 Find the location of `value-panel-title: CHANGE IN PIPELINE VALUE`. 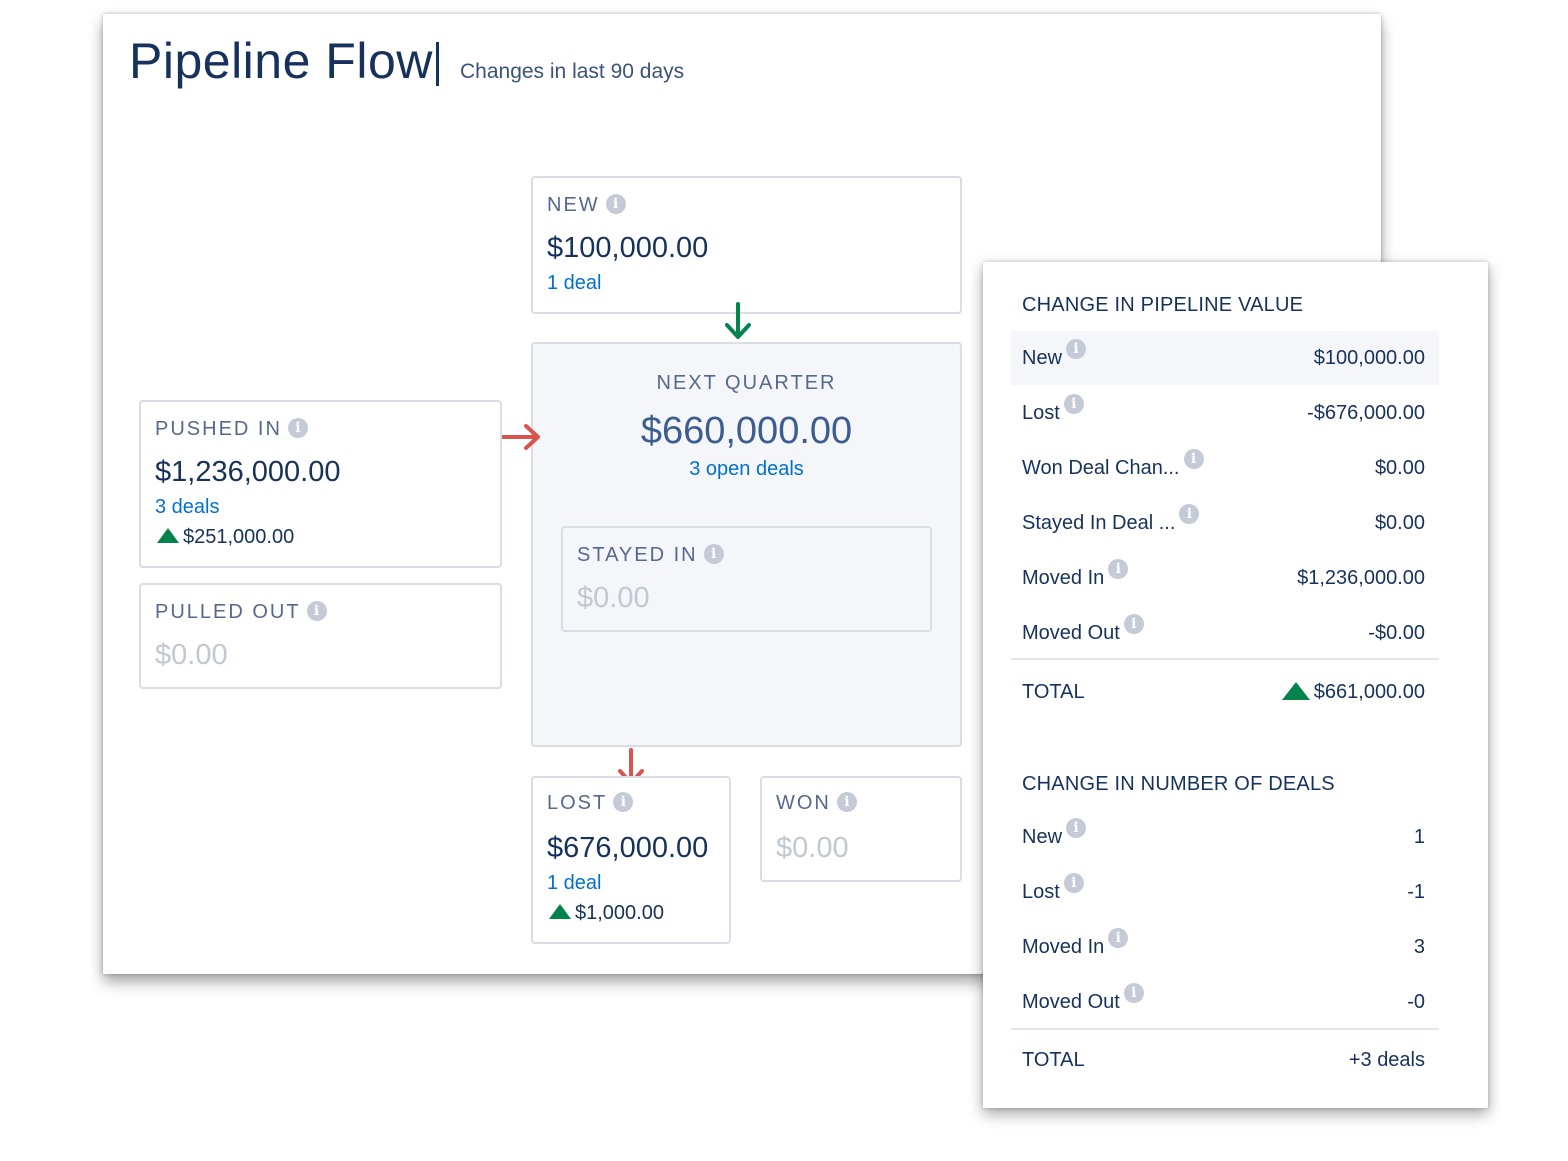

value-panel-title: CHANGE IN PIPELINE VALUE is located at coordinates (1163, 305).